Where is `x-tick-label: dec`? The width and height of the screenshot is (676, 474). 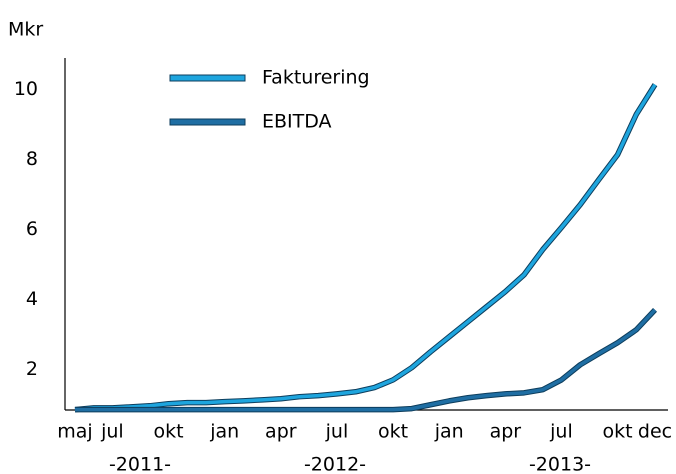 x-tick-label: dec is located at coordinates (655, 432).